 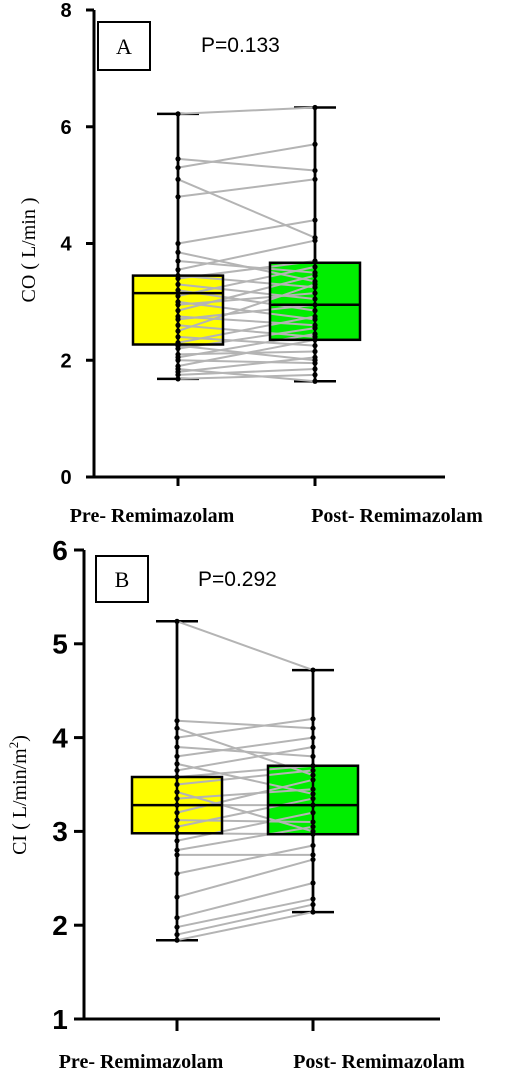 I want to click on panel-b-y-axis-label-suffix: ), so click(x=20, y=738).